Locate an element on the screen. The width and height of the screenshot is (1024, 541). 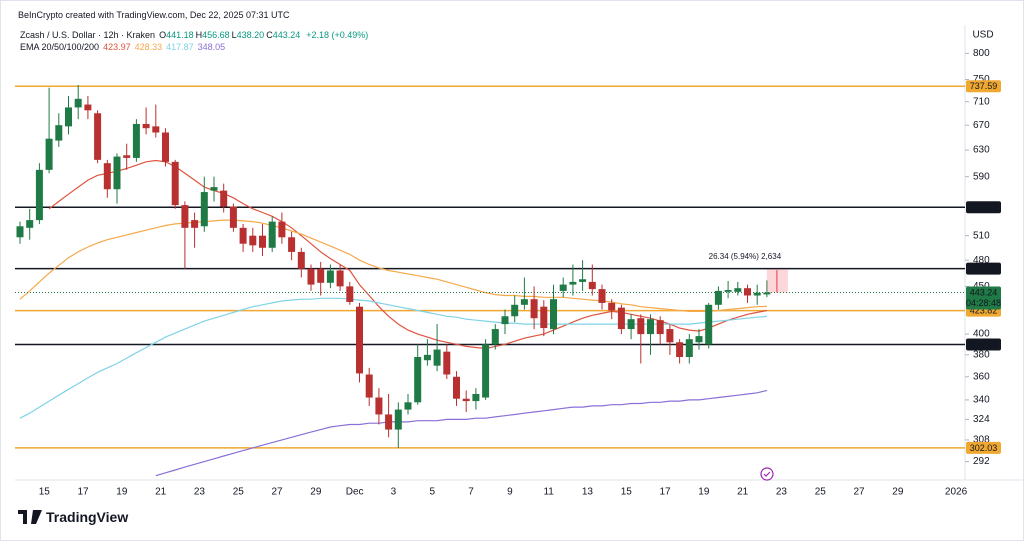
event-icon is located at coordinates (767, 474).